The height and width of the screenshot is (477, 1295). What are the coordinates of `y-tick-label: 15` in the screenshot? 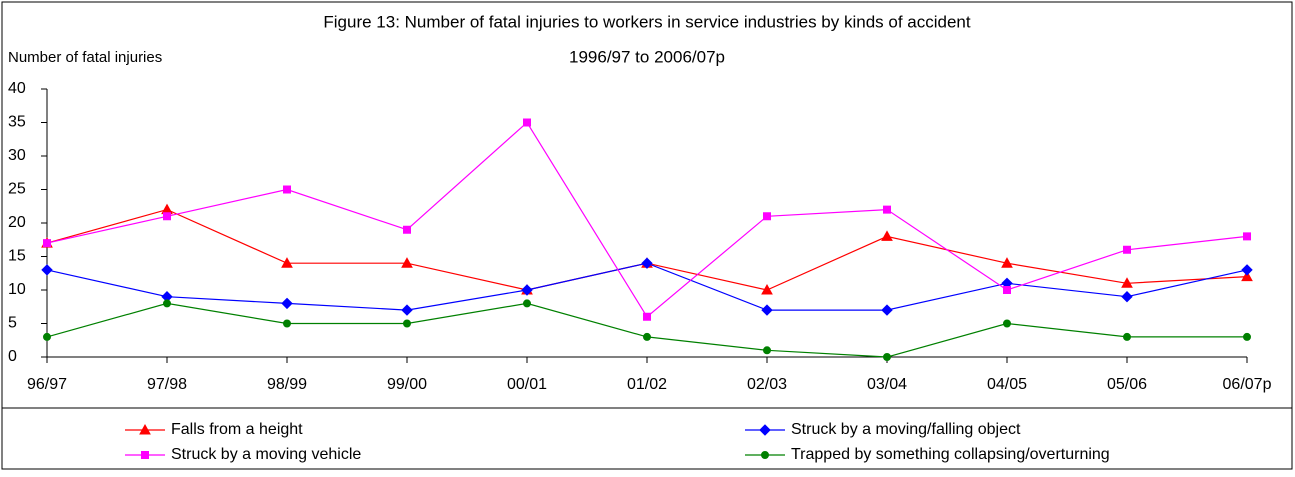 It's located at (17, 256).